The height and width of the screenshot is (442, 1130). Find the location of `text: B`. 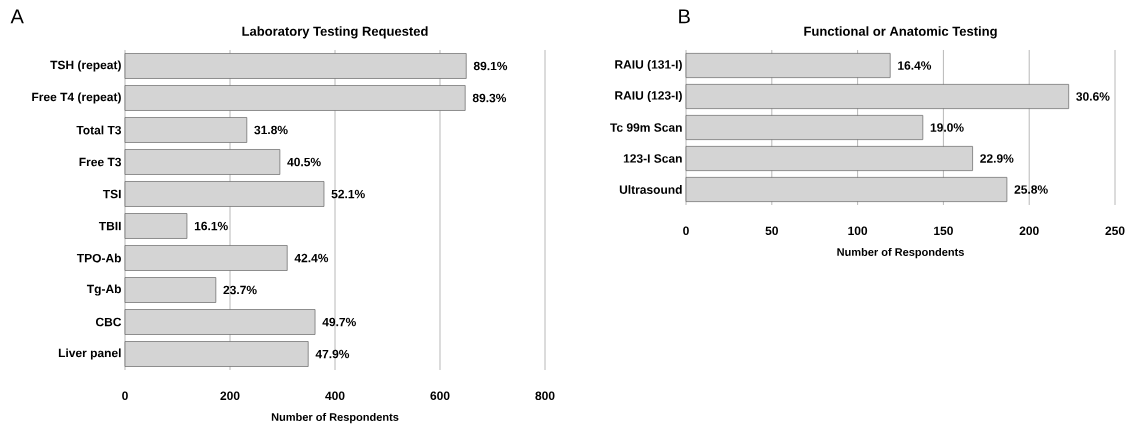

text: B is located at coordinates (684, 16).